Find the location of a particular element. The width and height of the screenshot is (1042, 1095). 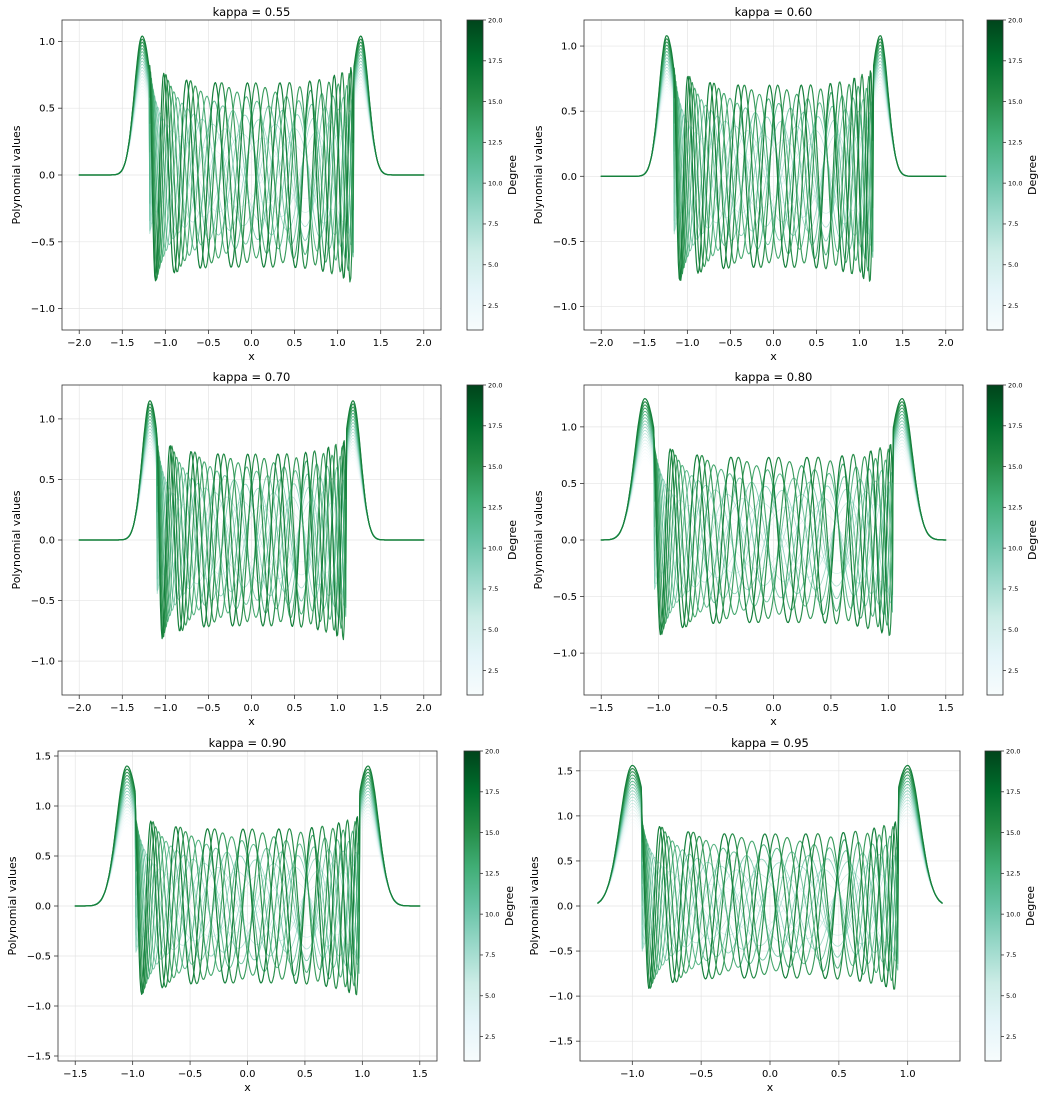

x-tick-label: −1.5 is located at coordinates (122, 708).